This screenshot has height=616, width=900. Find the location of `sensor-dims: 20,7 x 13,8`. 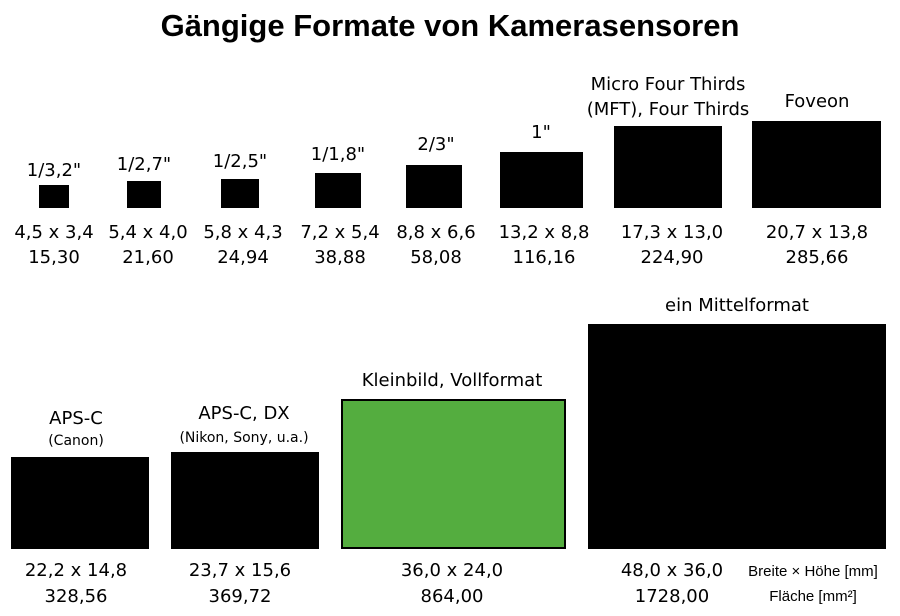

sensor-dims: 20,7 x 13,8 is located at coordinates (817, 232).